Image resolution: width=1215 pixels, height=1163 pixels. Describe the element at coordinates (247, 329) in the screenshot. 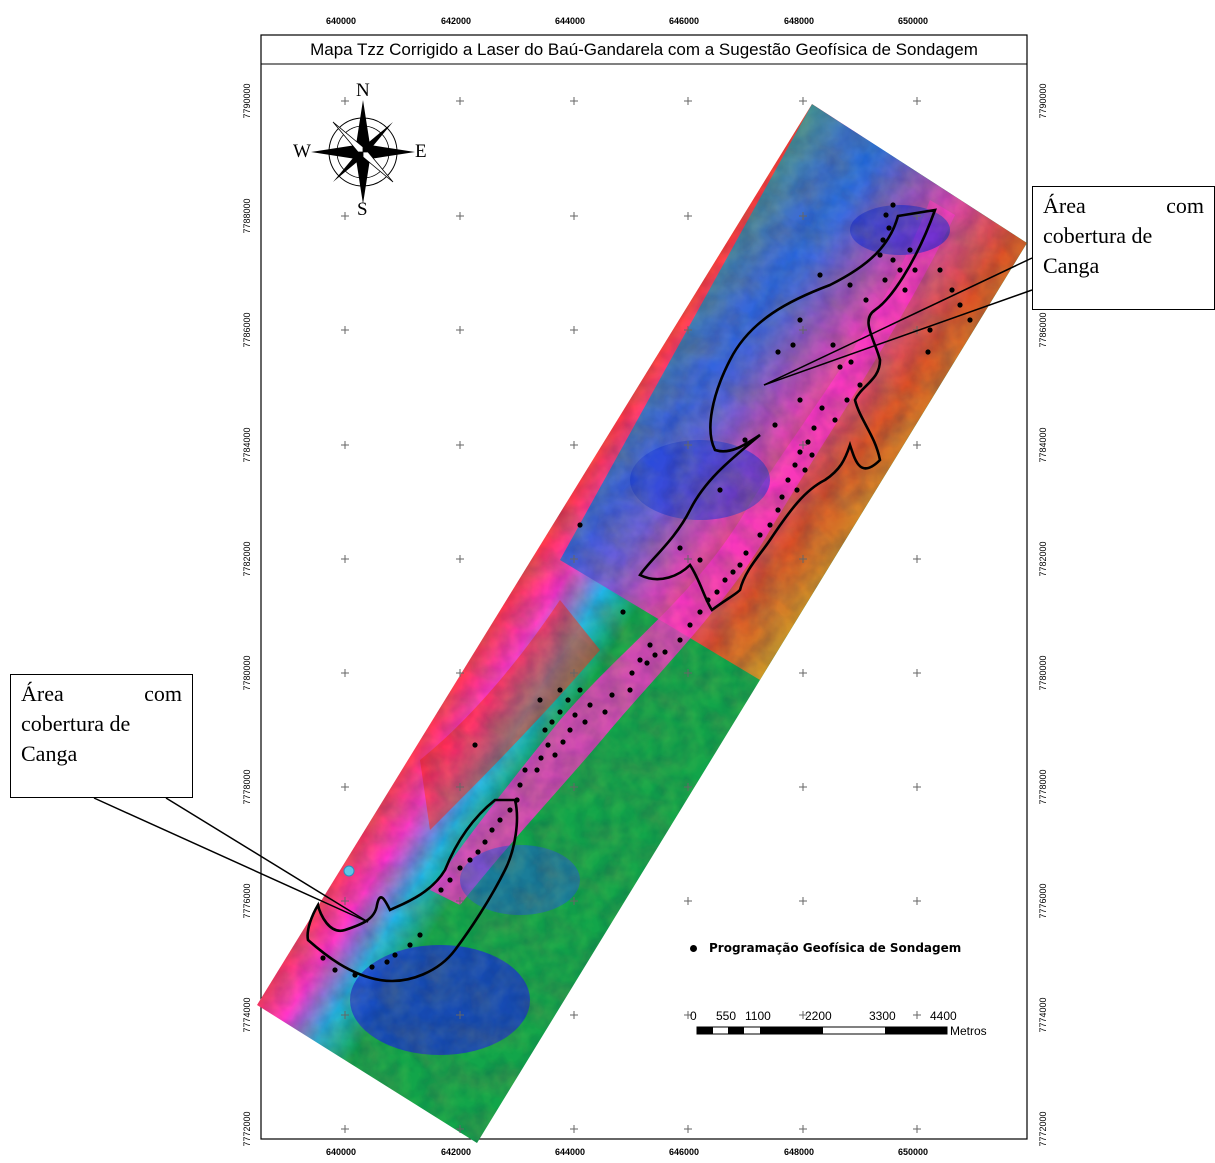

I see `y-tick-label-left: 7786000` at that location.